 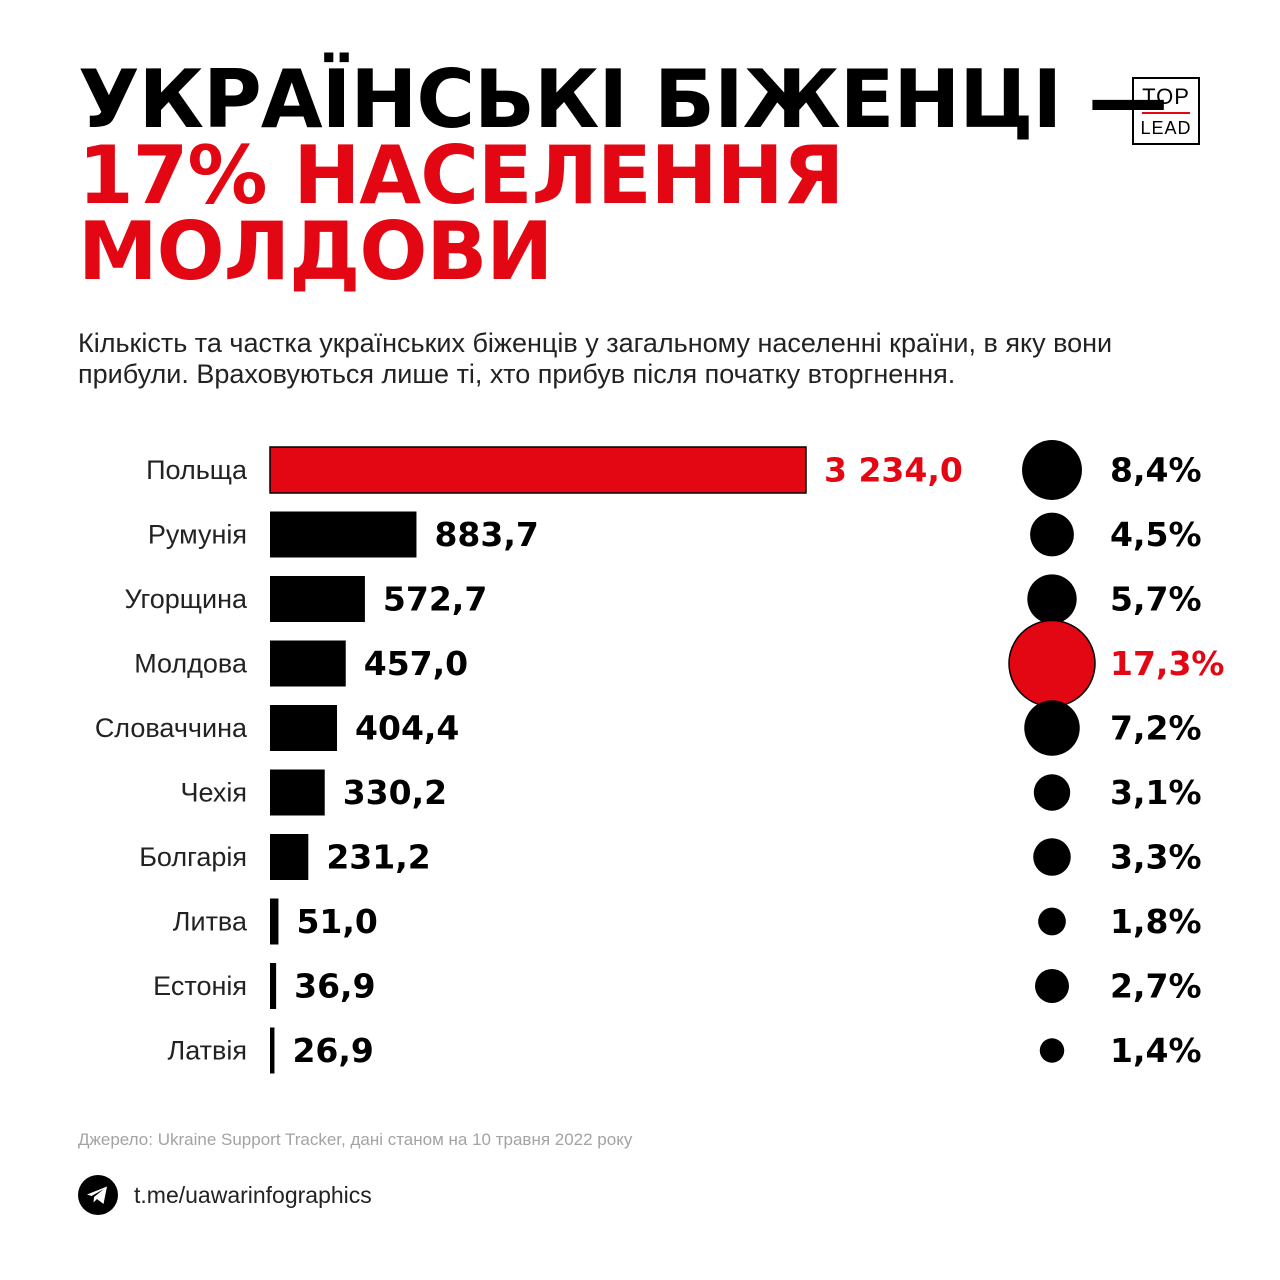 What do you see at coordinates (1166, 99) in the screenshot?
I see `logo-text-top: TOP` at bounding box center [1166, 99].